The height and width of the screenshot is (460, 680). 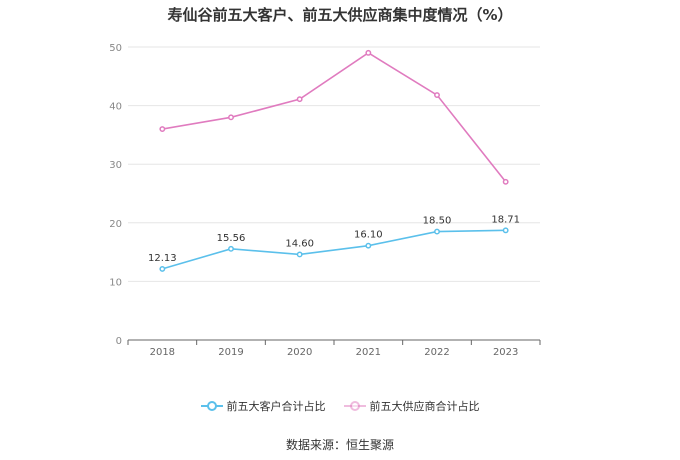 What do you see at coordinates (339, 445) in the screenshot?
I see `source-note: 数据来源：恒生聚源` at bounding box center [339, 445].